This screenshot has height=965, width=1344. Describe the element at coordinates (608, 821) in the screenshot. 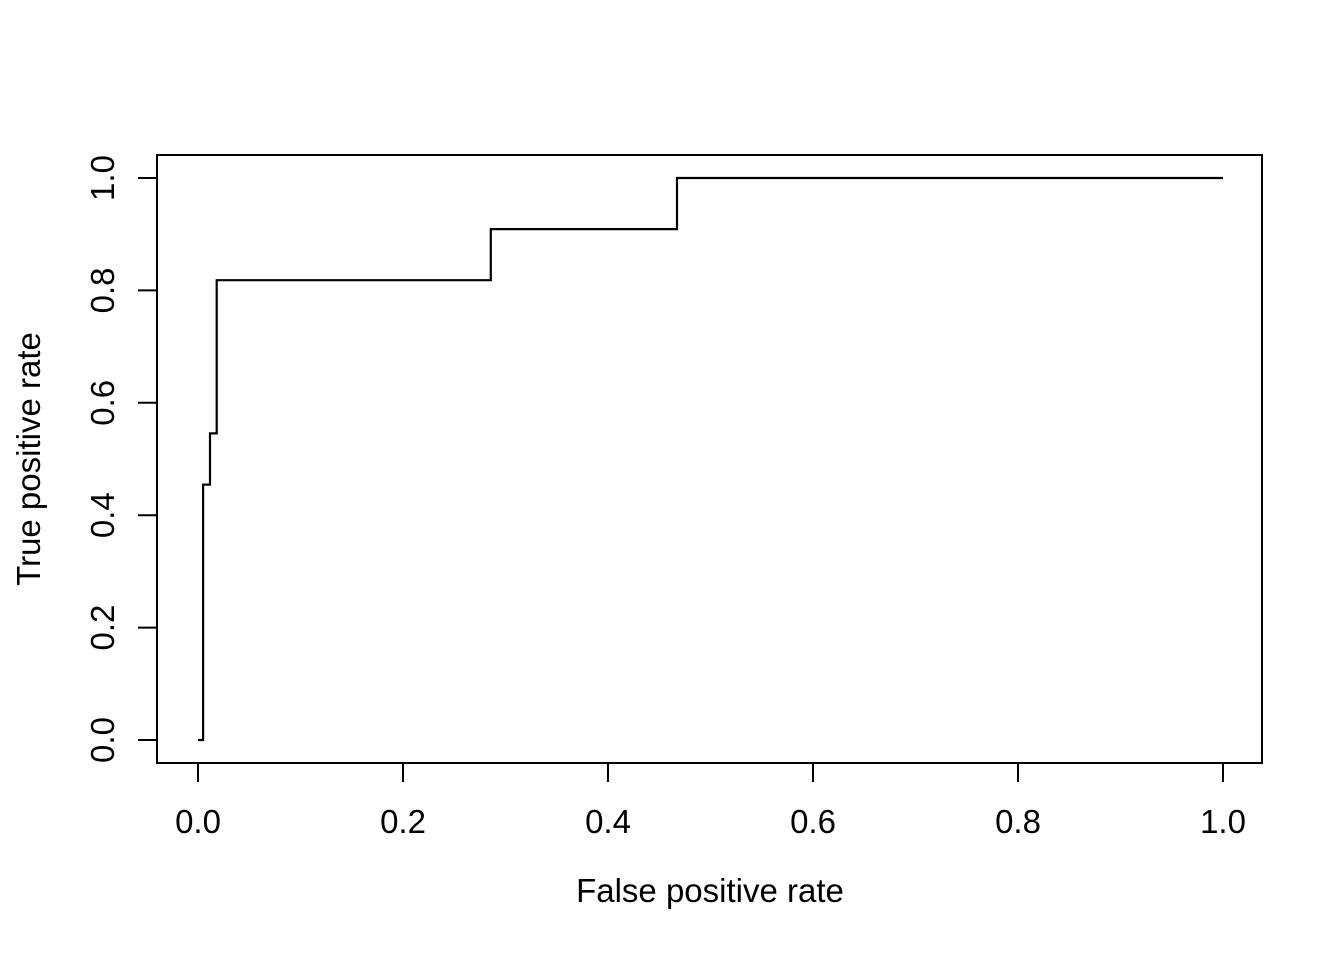

I see `x-tick-label: 0.4` at that location.